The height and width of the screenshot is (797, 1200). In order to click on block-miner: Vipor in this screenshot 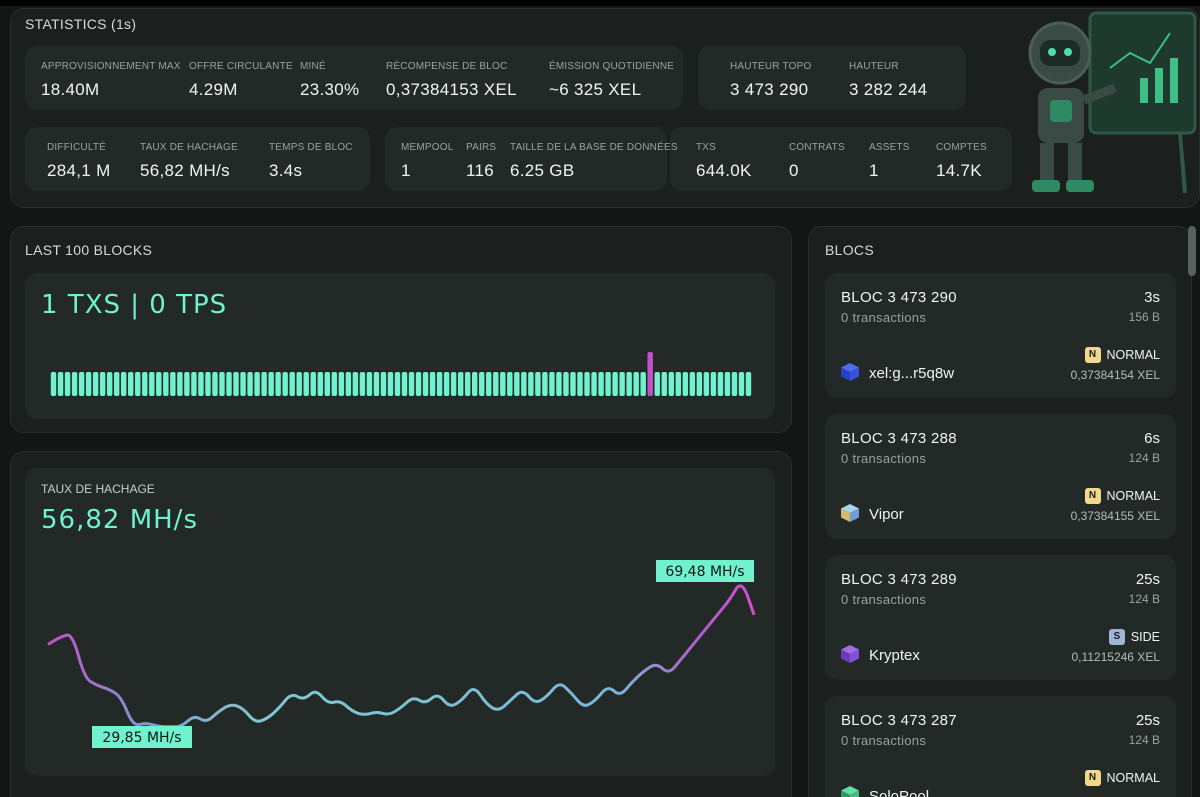, I will do `click(886, 514)`.